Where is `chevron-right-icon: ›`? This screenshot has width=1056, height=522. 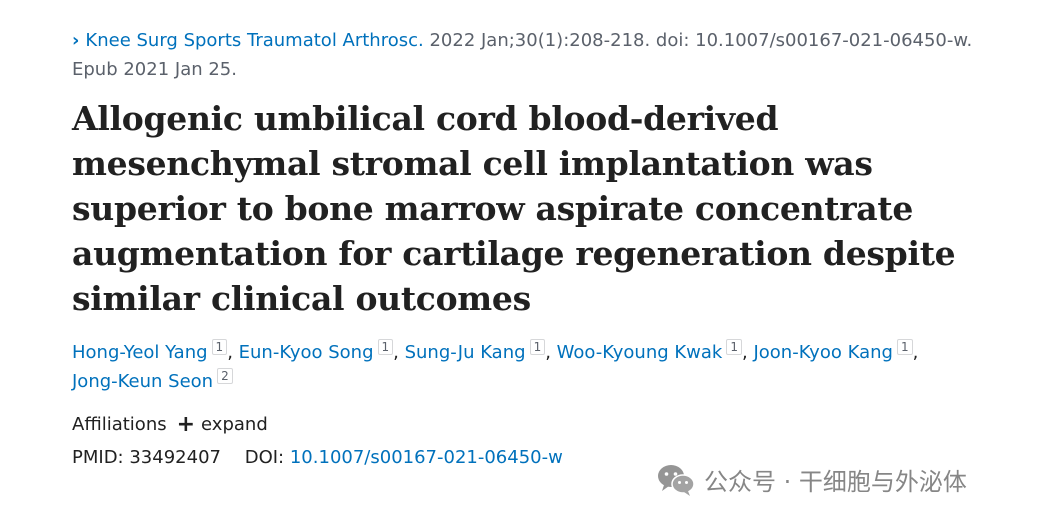
chevron-right-icon: › is located at coordinates (76, 40).